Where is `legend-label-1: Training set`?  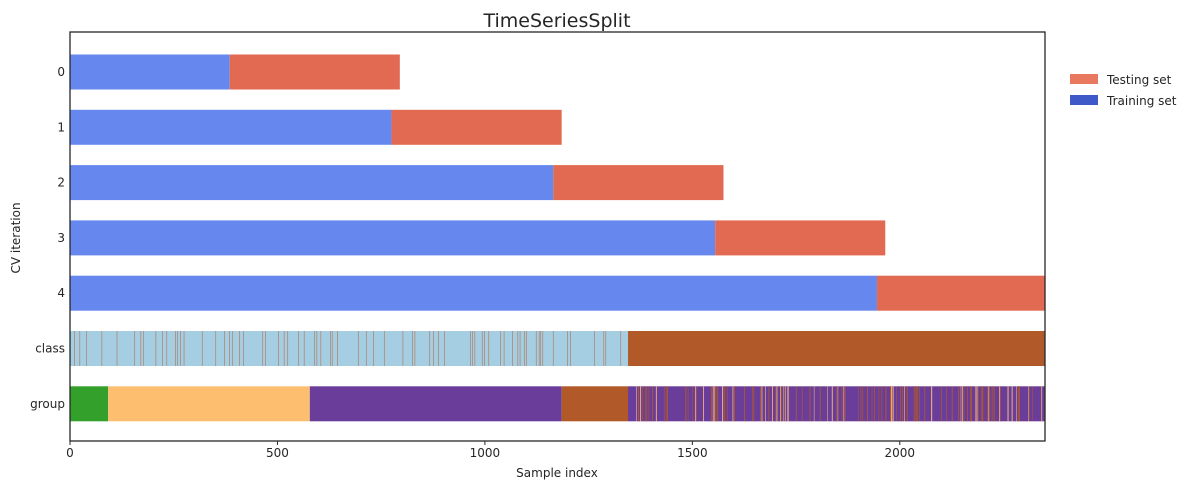 legend-label-1: Training set is located at coordinates (1141, 101).